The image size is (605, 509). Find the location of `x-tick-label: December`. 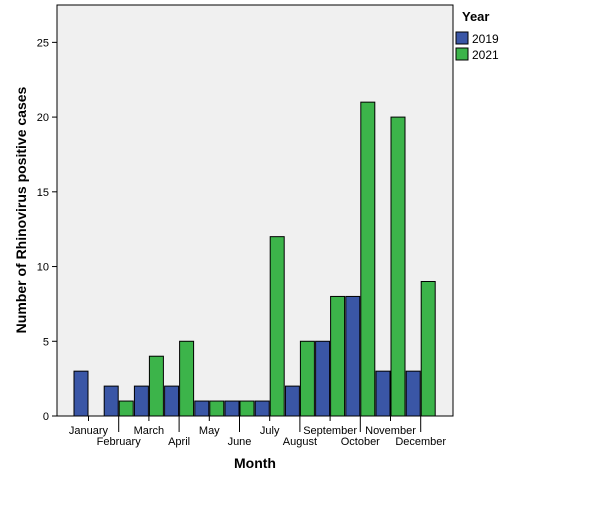

x-tick-label: December is located at coordinates (420, 442).